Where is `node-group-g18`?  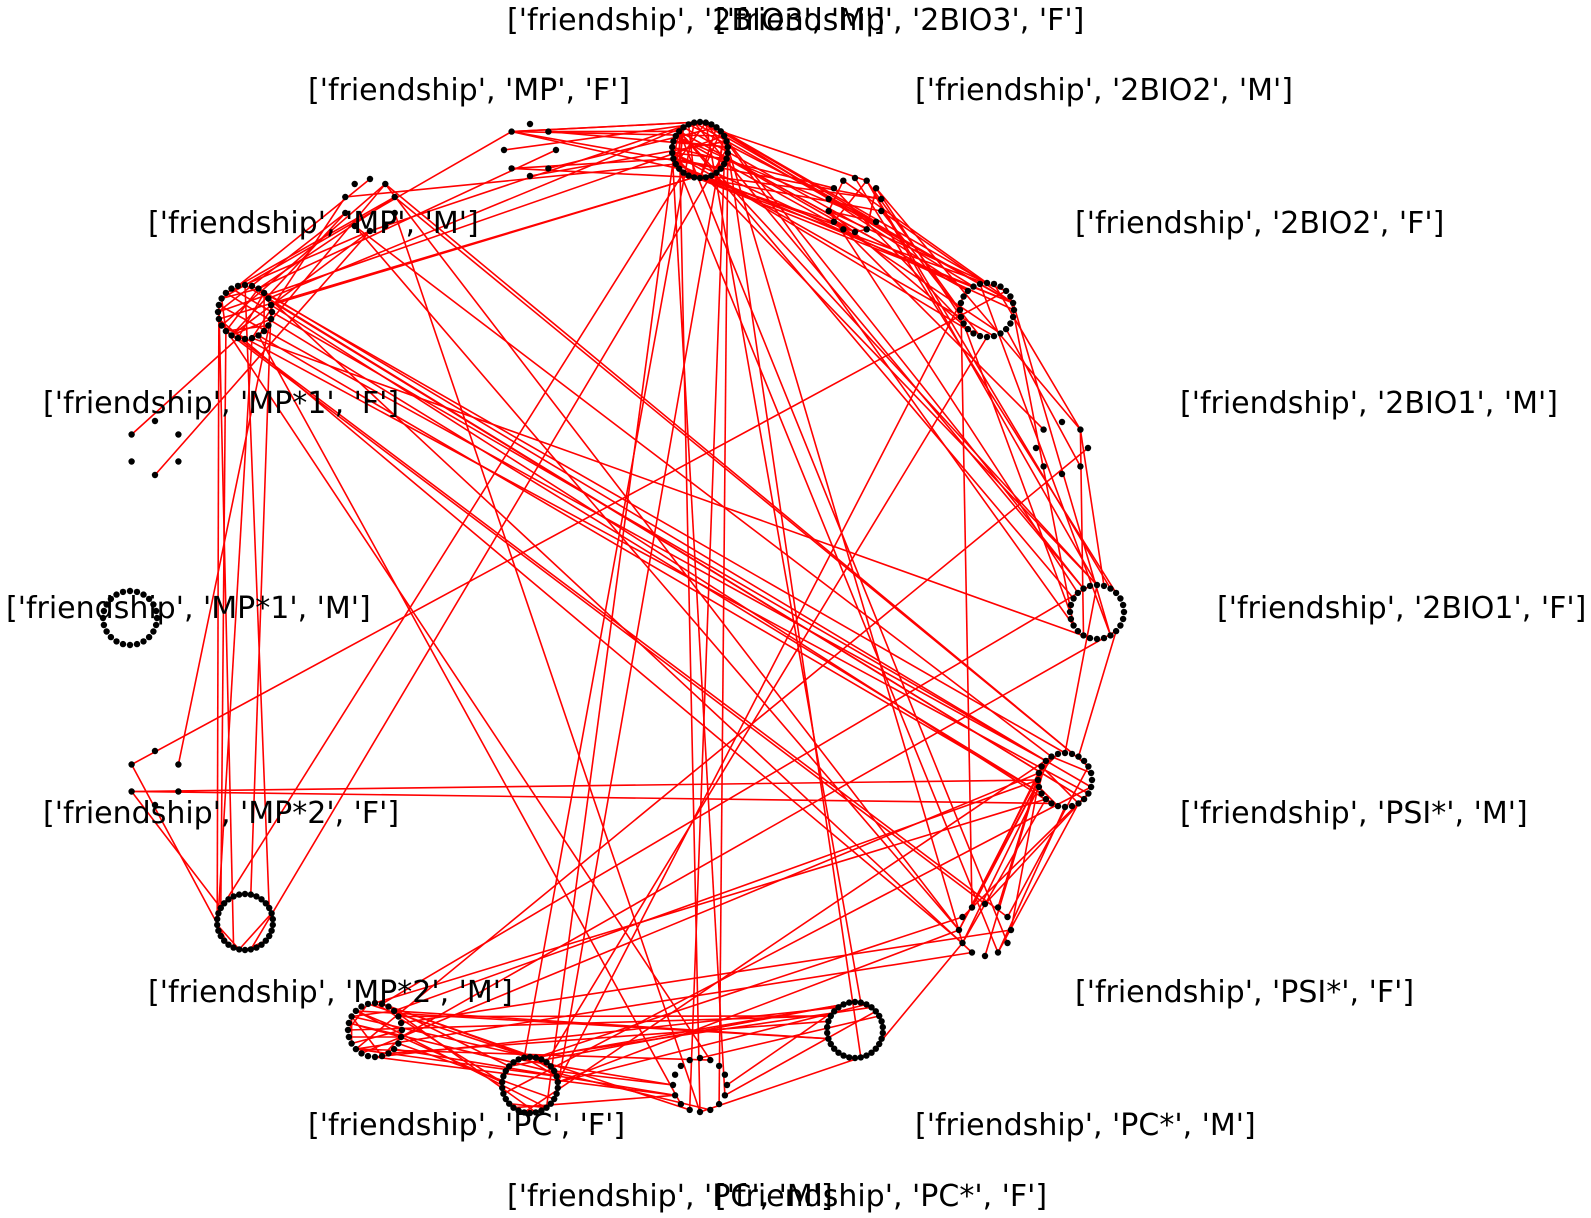
node-group-g18 is located at coordinates (370, 205).